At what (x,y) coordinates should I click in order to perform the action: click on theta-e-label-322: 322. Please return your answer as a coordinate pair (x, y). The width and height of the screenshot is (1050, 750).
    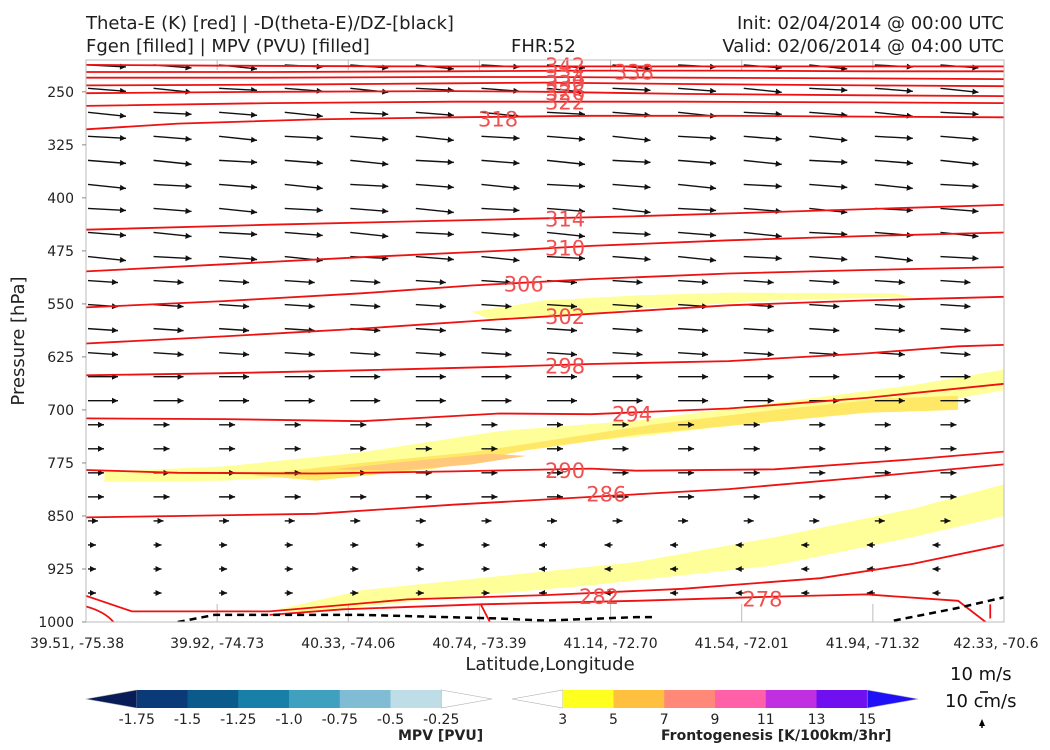
    Looking at the image, I should click on (565, 103).